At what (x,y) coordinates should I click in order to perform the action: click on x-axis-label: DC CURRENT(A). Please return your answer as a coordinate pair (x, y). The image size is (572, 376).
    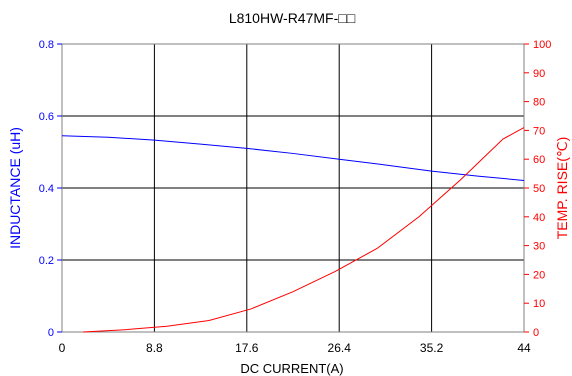
    Looking at the image, I should click on (291, 368).